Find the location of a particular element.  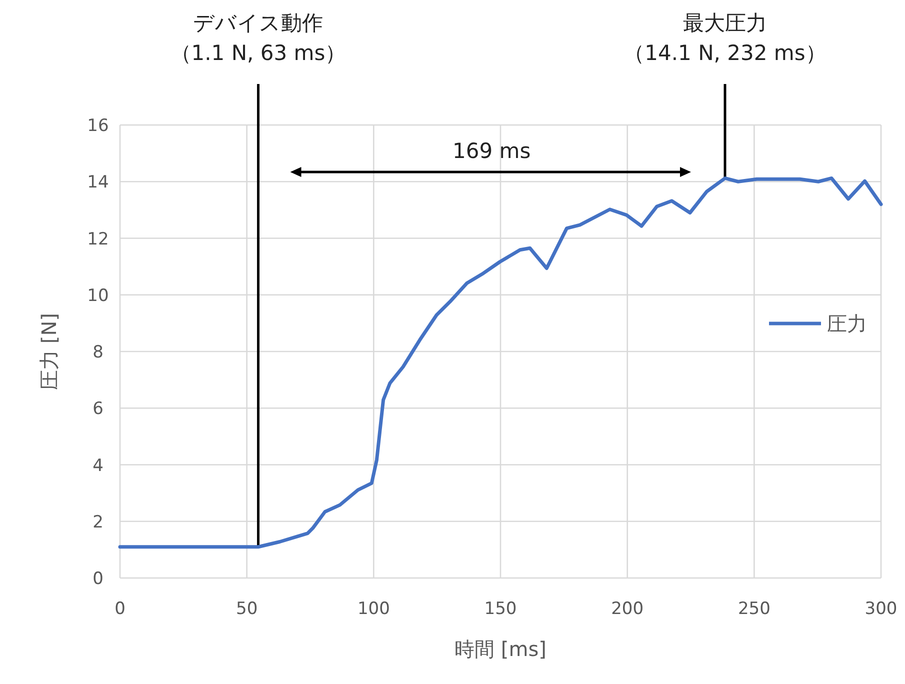

text: （14.1 N, 232 ms） is located at coordinates (725, 53).